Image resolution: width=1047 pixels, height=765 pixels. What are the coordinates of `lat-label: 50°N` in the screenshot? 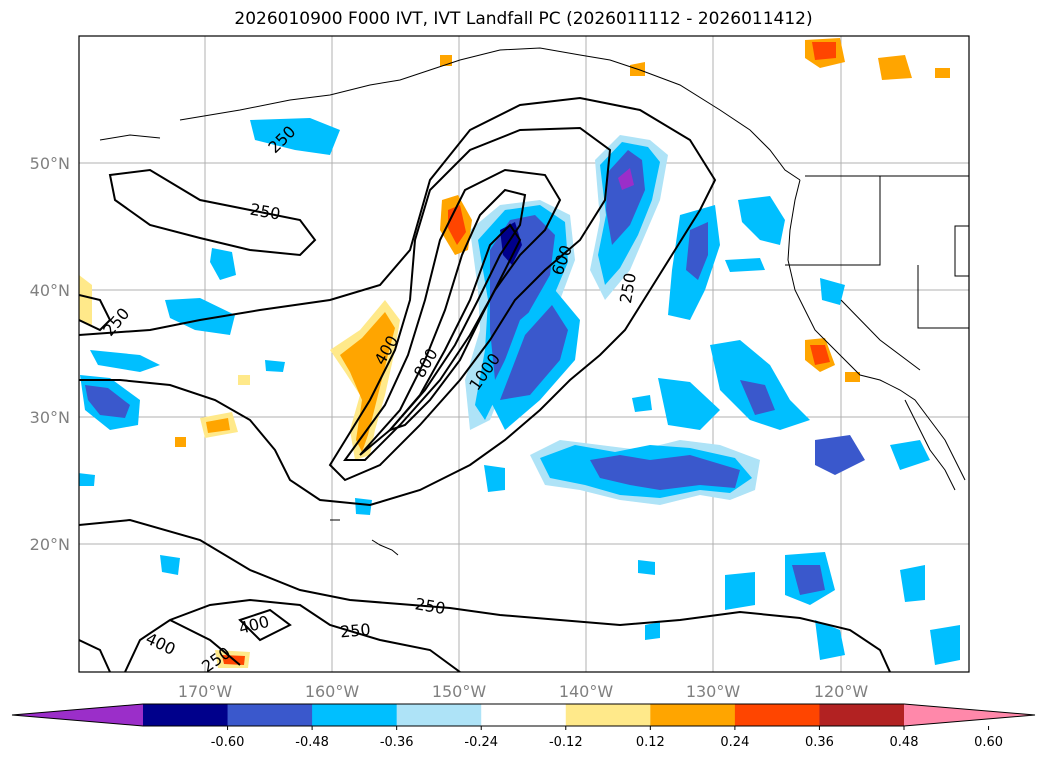 It's located at (50, 163).